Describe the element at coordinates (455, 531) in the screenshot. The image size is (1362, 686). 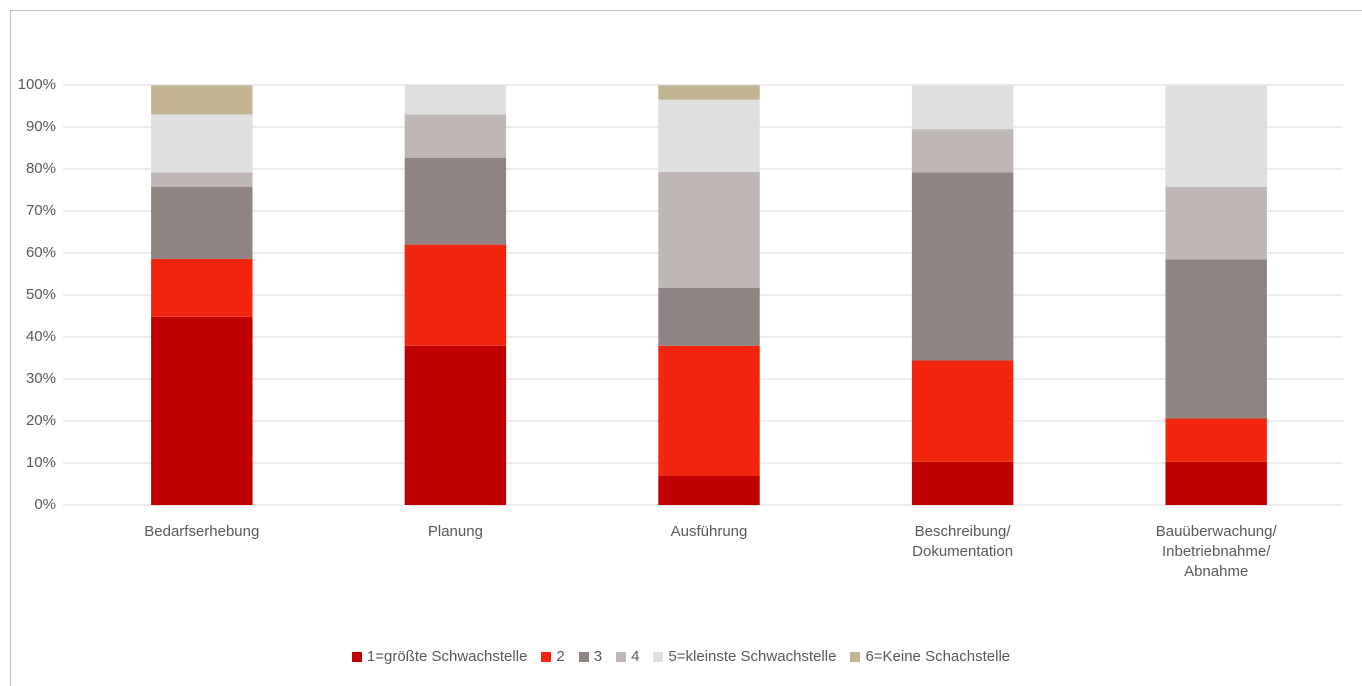
I see `x-tick-label: Planung` at that location.